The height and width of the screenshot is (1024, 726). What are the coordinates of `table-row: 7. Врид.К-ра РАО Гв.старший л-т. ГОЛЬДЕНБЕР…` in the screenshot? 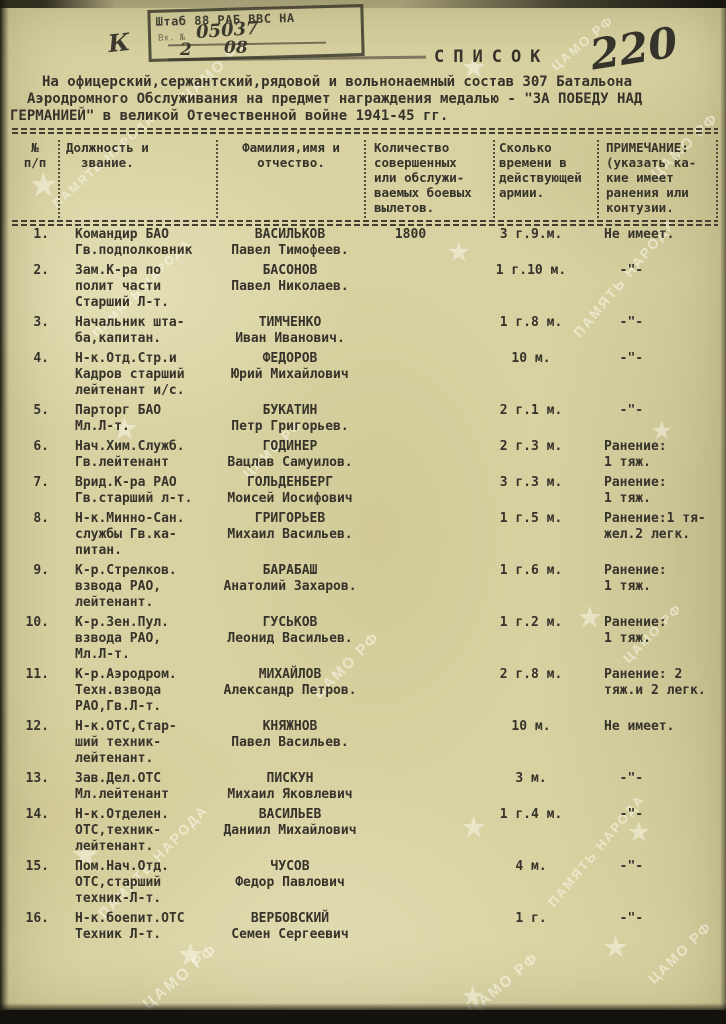 It's located at (365, 491).